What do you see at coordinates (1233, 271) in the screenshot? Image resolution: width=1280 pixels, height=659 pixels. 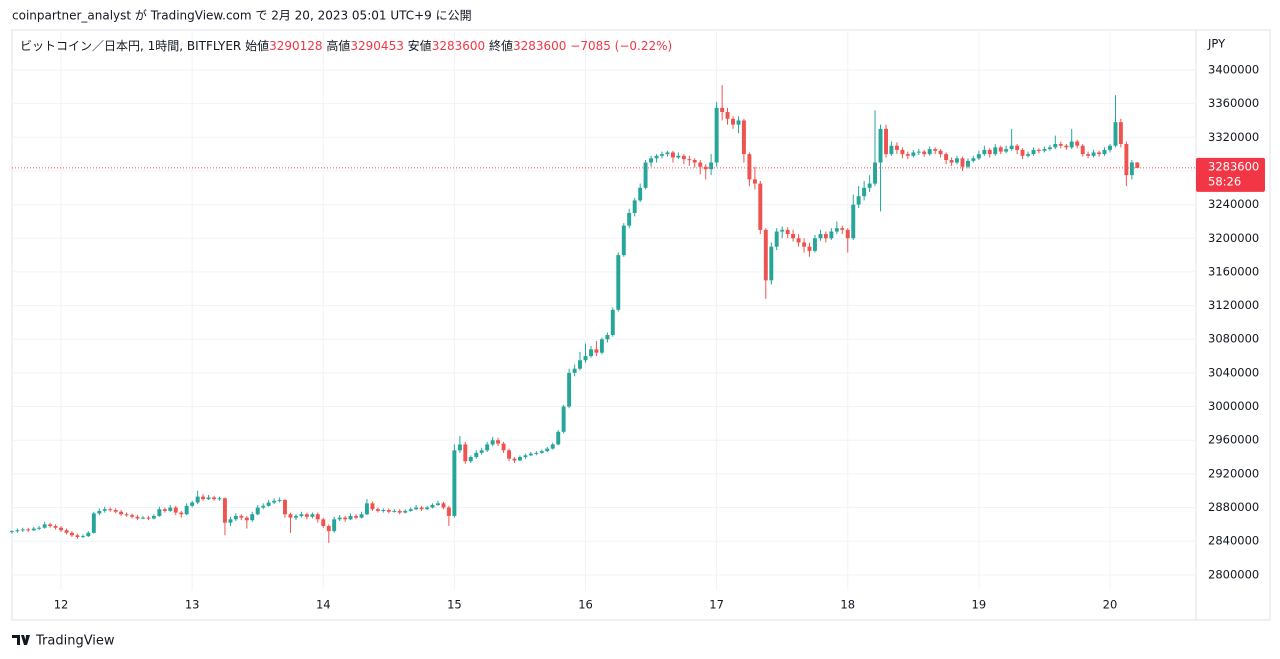 I see `y-tick-label: 3160000` at bounding box center [1233, 271].